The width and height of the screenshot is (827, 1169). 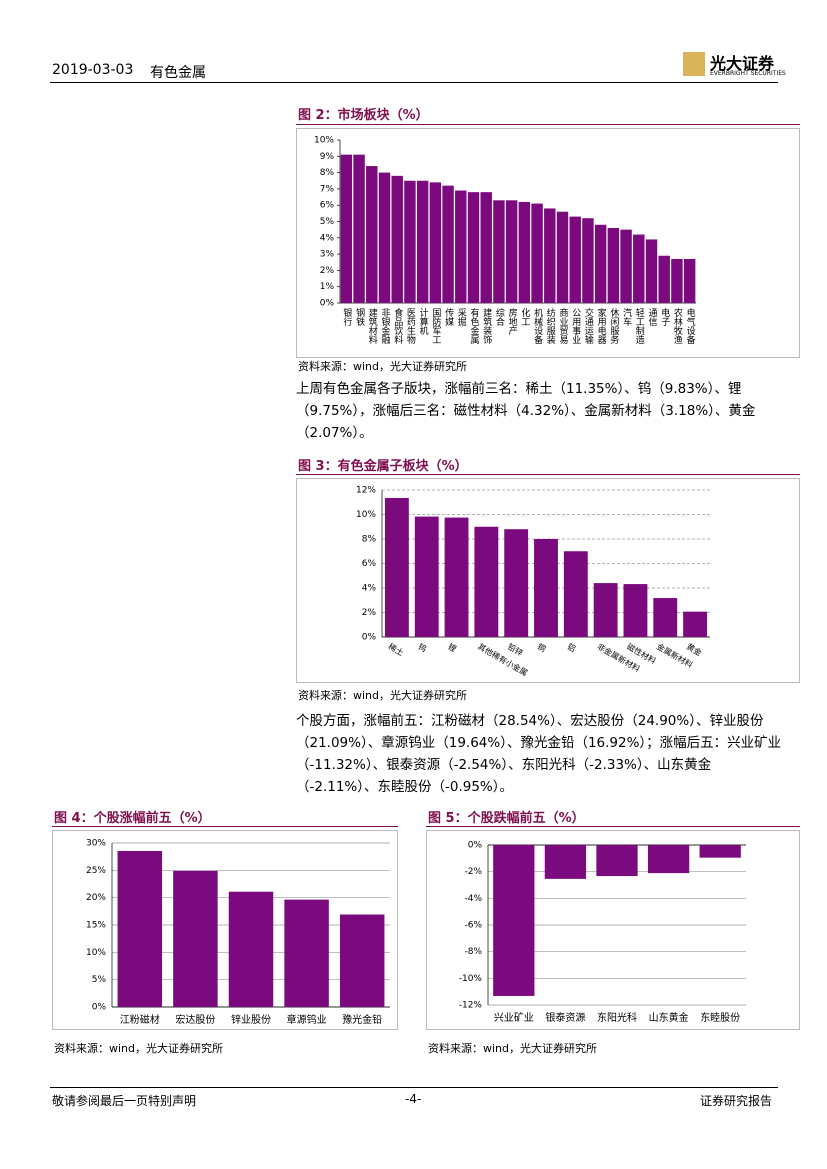 What do you see at coordinates (471, 979) in the screenshot?
I see `y-tick-label: -10%` at bounding box center [471, 979].